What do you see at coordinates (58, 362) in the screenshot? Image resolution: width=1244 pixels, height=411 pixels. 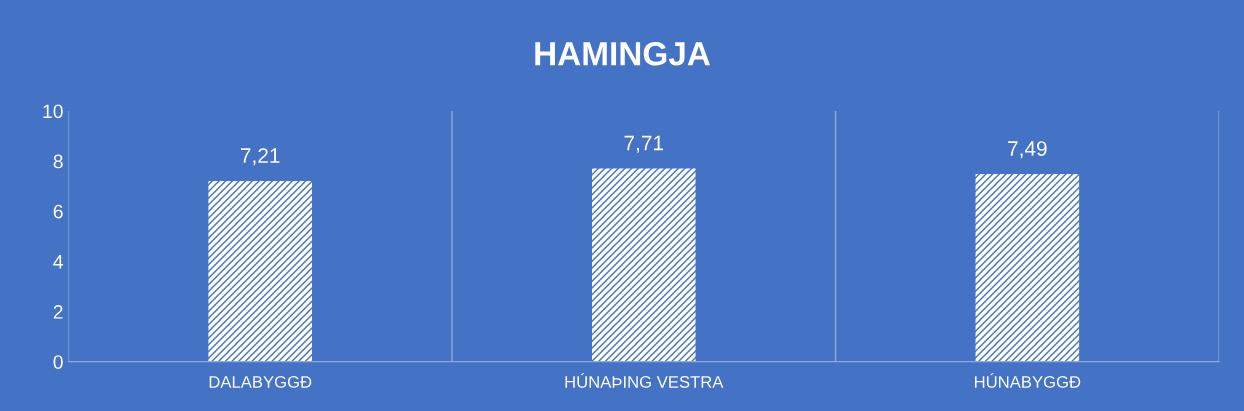 I see `y-tick-label: 0` at bounding box center [58, 362].